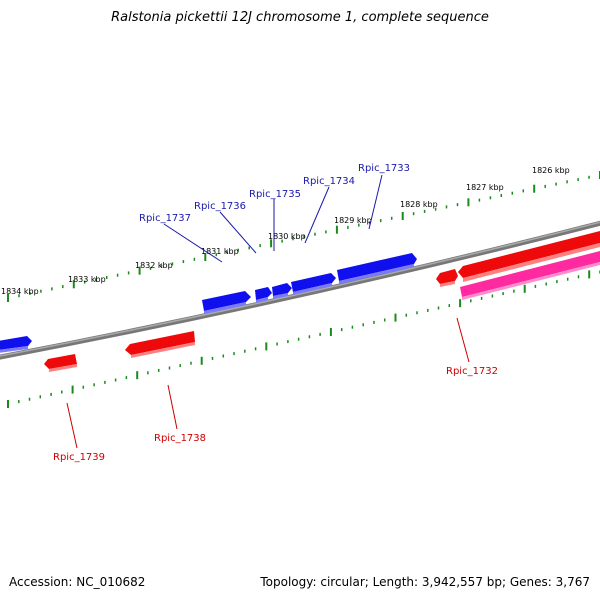 The height and width of the screenshot is (600, 600). Describe the element at coordinates (447, 276) in the screenshot. I see `gene-small-red-arrow` at that location.